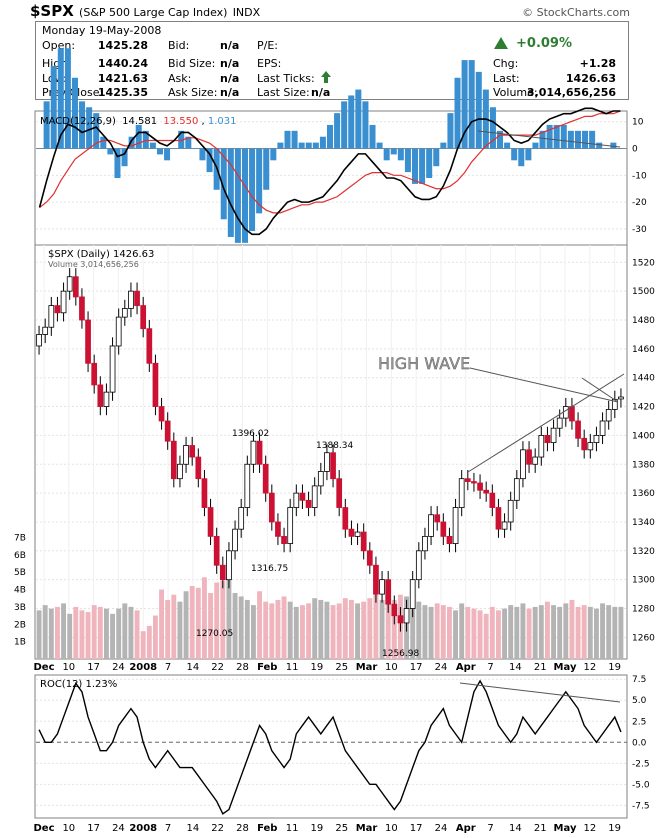 The width and height of the screenshot is (670, 838). Describe the element at coordinates (643, 350) in the screenshot. I see `price-tick-label: 1460` at that location.